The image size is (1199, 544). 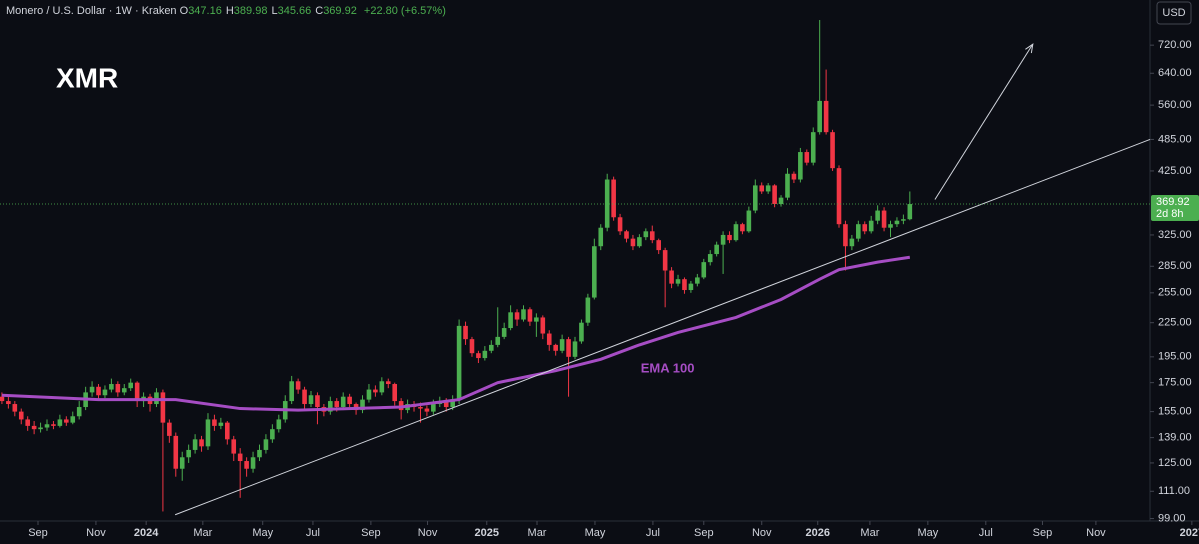 I want to click on x-tick-label: Nov, so click(x=762, y=533).